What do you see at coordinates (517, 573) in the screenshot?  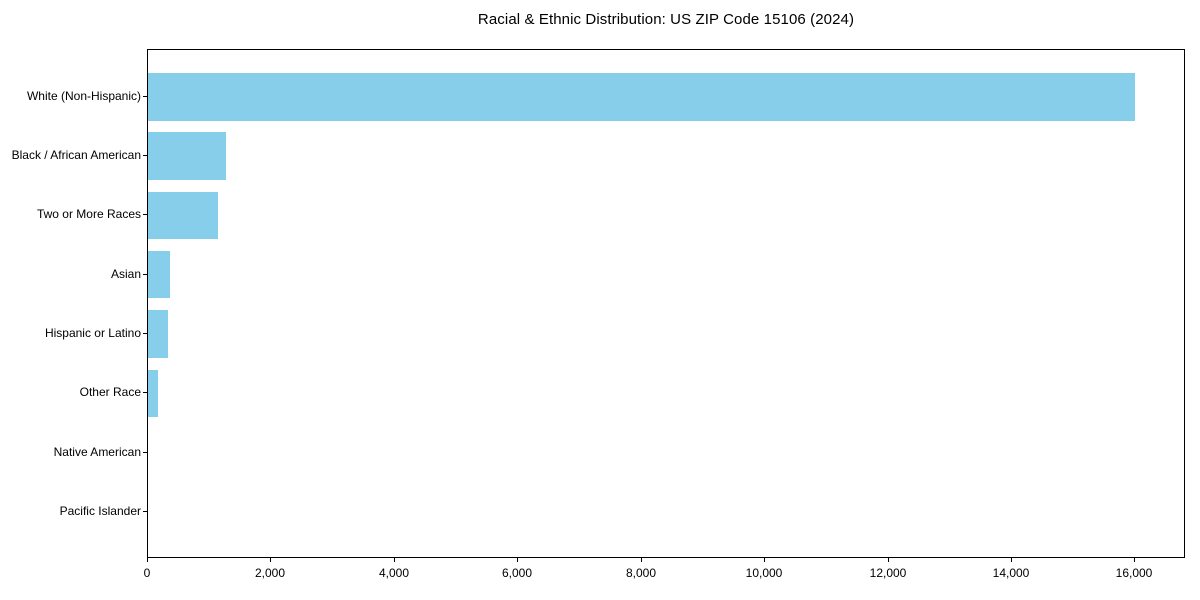 I see `x-axis-label-6000: 6,000` at bounding box center [517, 573].